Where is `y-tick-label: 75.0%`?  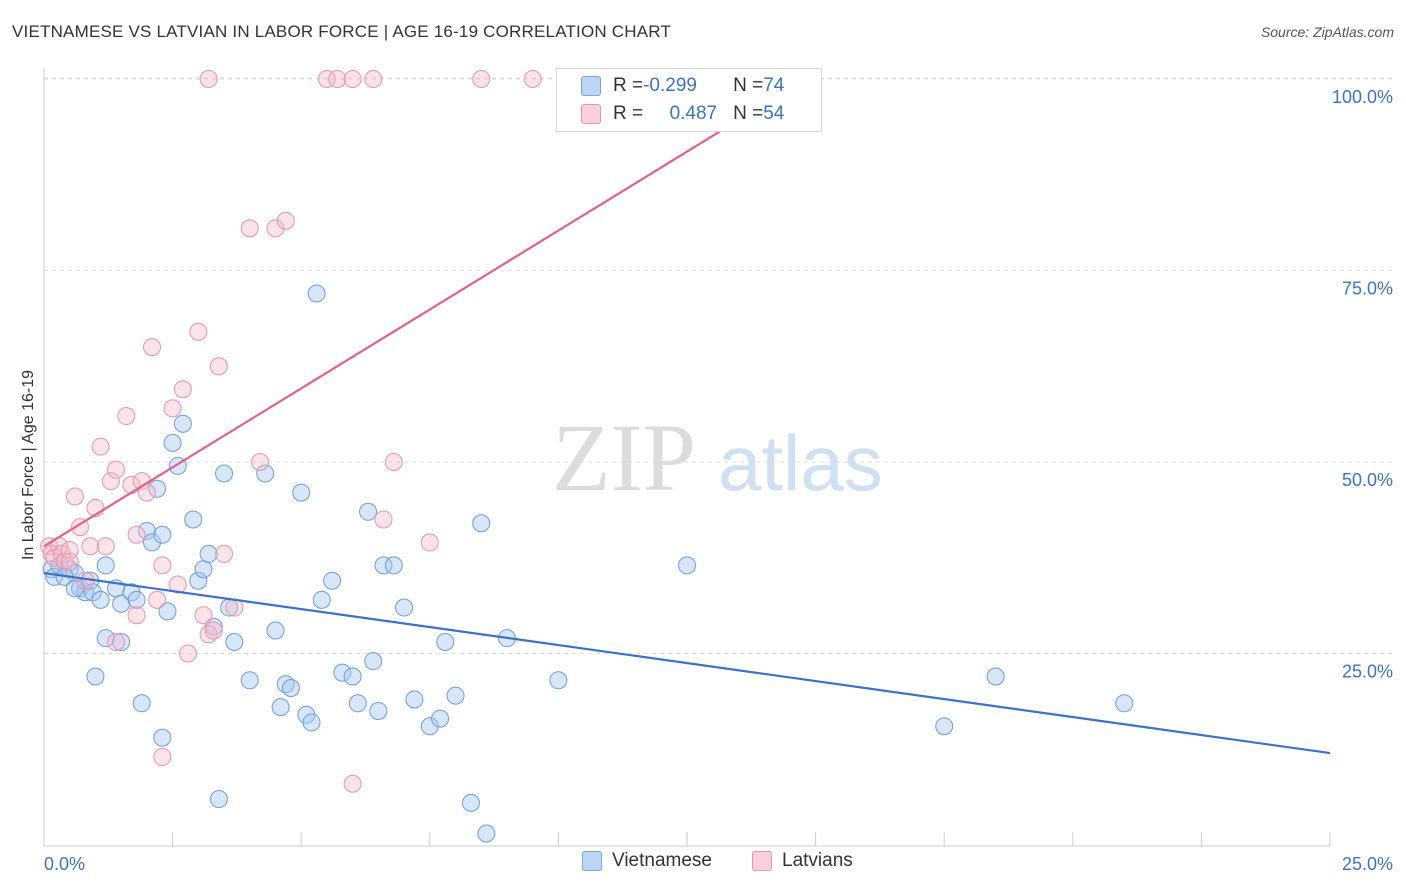
y-tick-label: 75.0% is located at coordinates (1367, 289).